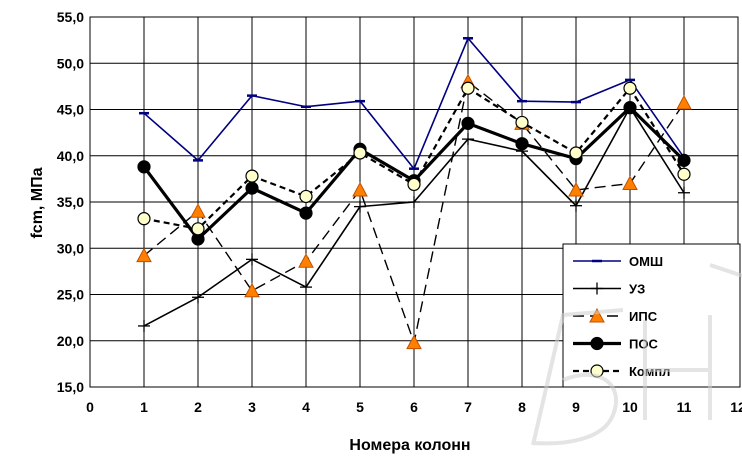  What do you see at coordinates (576, 407) in the screenshot?
I see `x-tick-label: 9` at bounding box center [576, 407].